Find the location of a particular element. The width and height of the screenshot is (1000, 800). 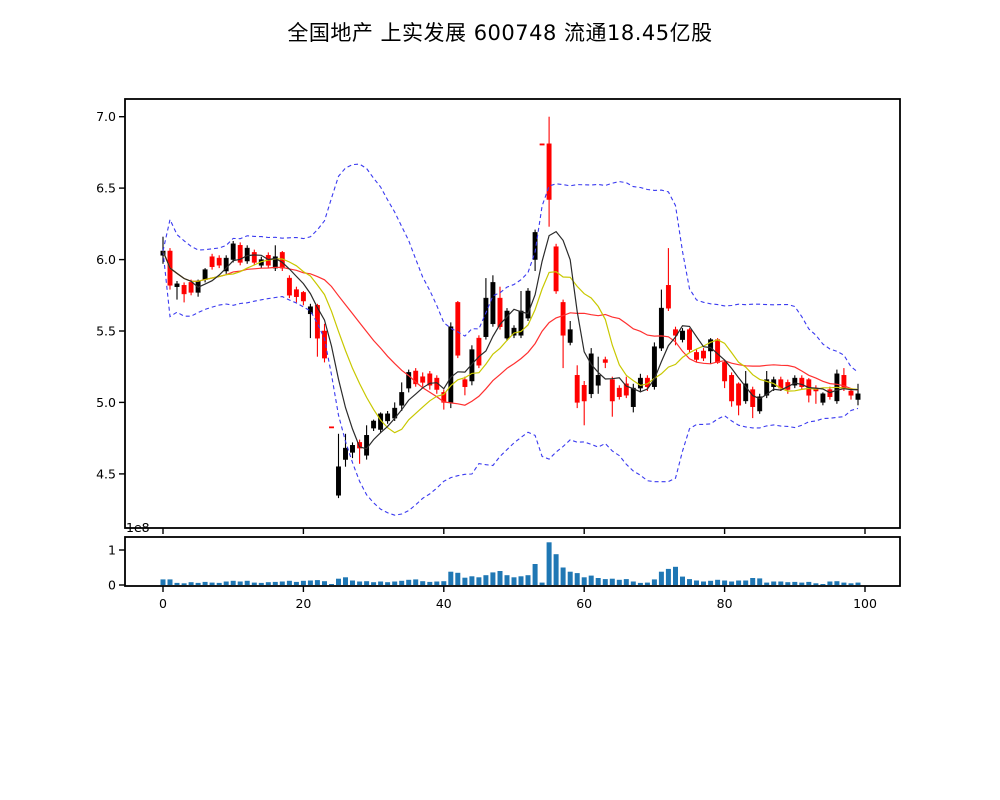

ma20-line is located at coordinates (510, 328).